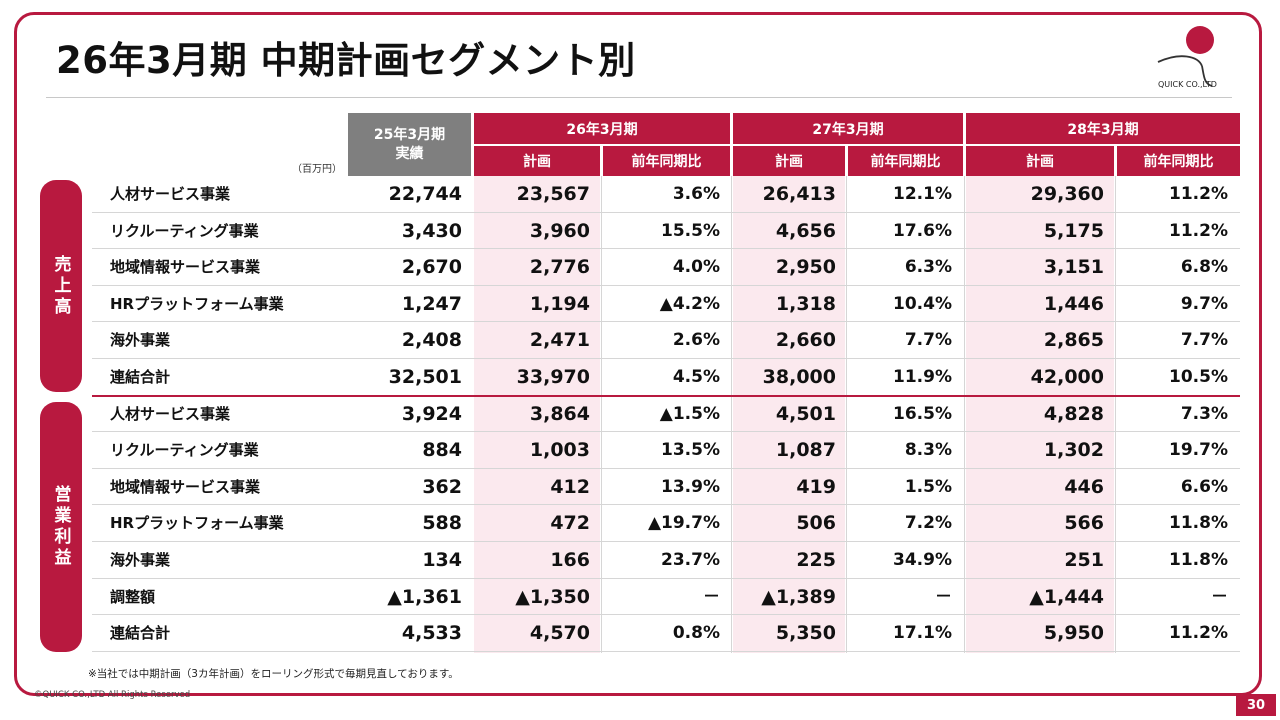 The height and width of the screenshot is (720, 1280). Describe the element at coordinates (928, 450) in the screenshot. I see `table-cell: 8.3%` at that location.